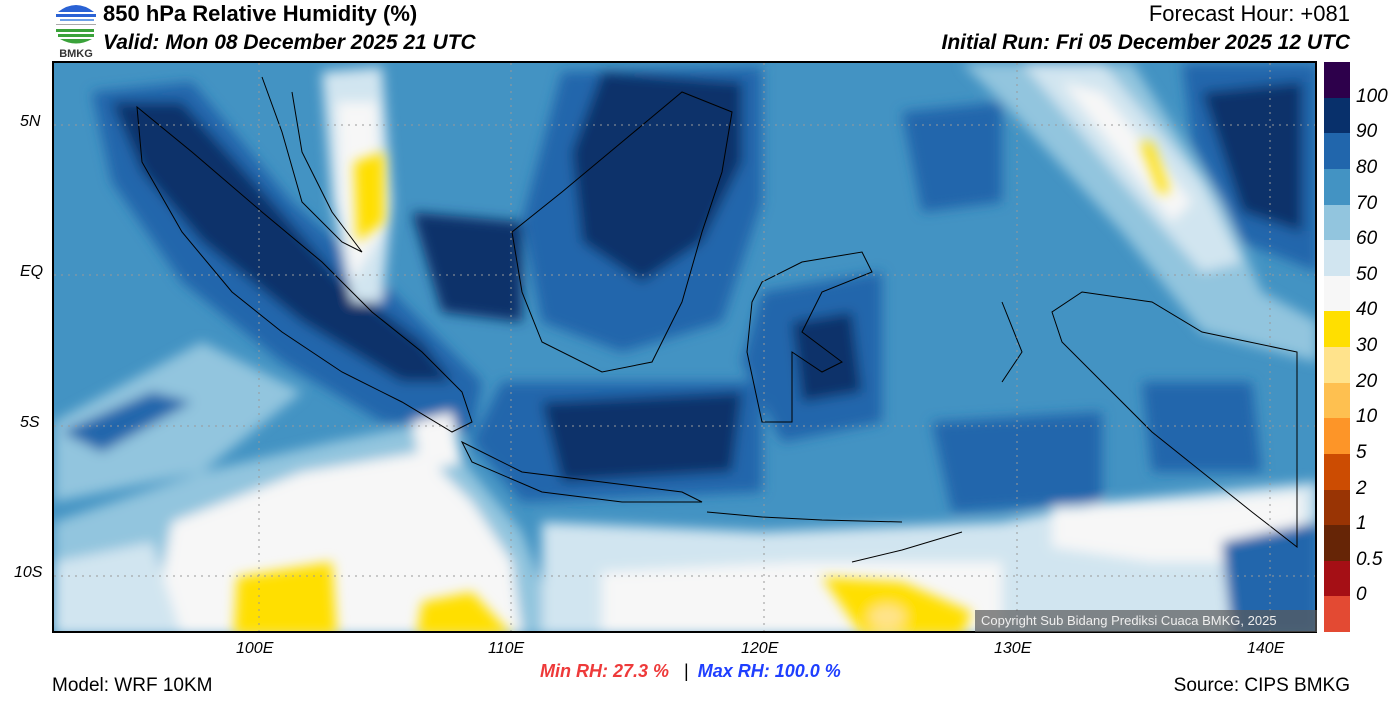  I want to click on colorbar-label: 20, so click(1367, 381).